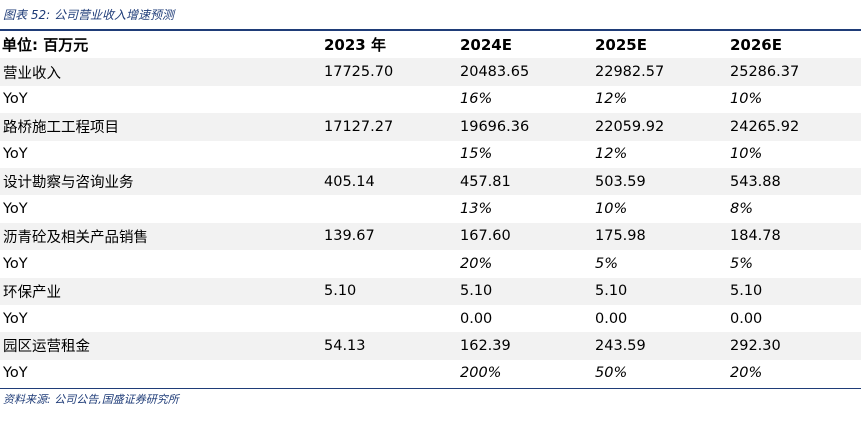 Image resolution: width=865 pixels, height=424 pixels. What do you see at coordinates (525, 346) in the screenshot?
I see `row-value: 162.39` at bounding box center [525, 346].